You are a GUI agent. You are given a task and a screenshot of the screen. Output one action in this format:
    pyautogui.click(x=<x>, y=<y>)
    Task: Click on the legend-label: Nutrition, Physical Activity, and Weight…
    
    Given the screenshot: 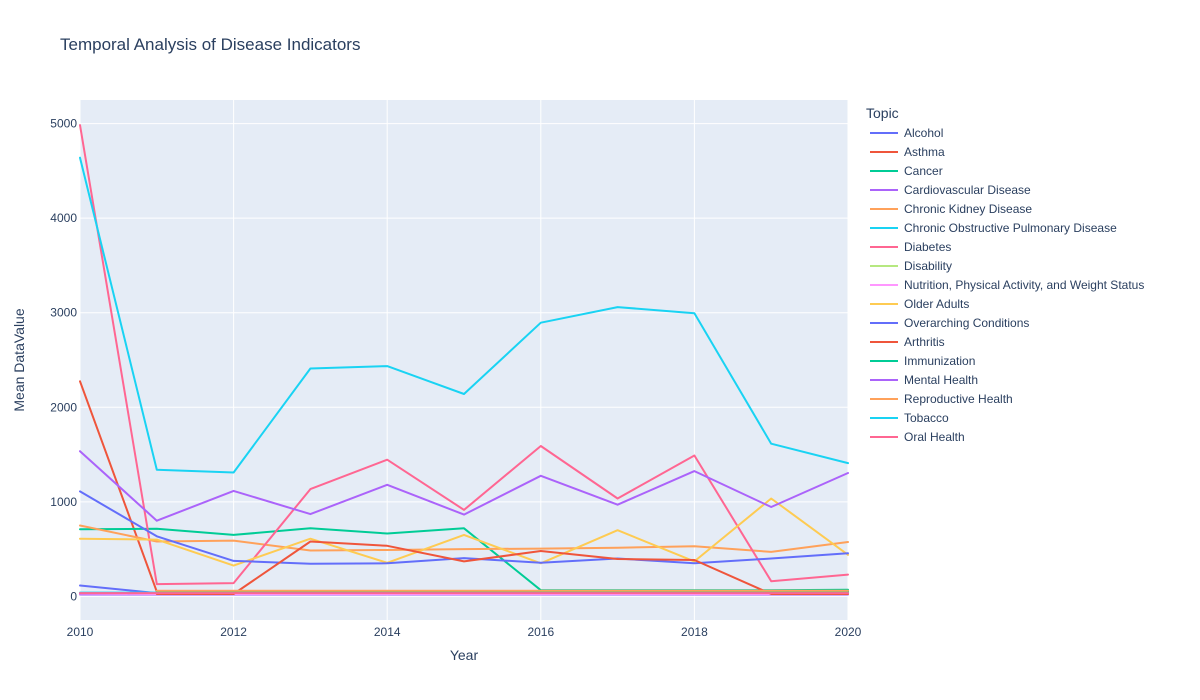 What is the action you would take?
    pyautogui.click(x=1024, y=285)
    